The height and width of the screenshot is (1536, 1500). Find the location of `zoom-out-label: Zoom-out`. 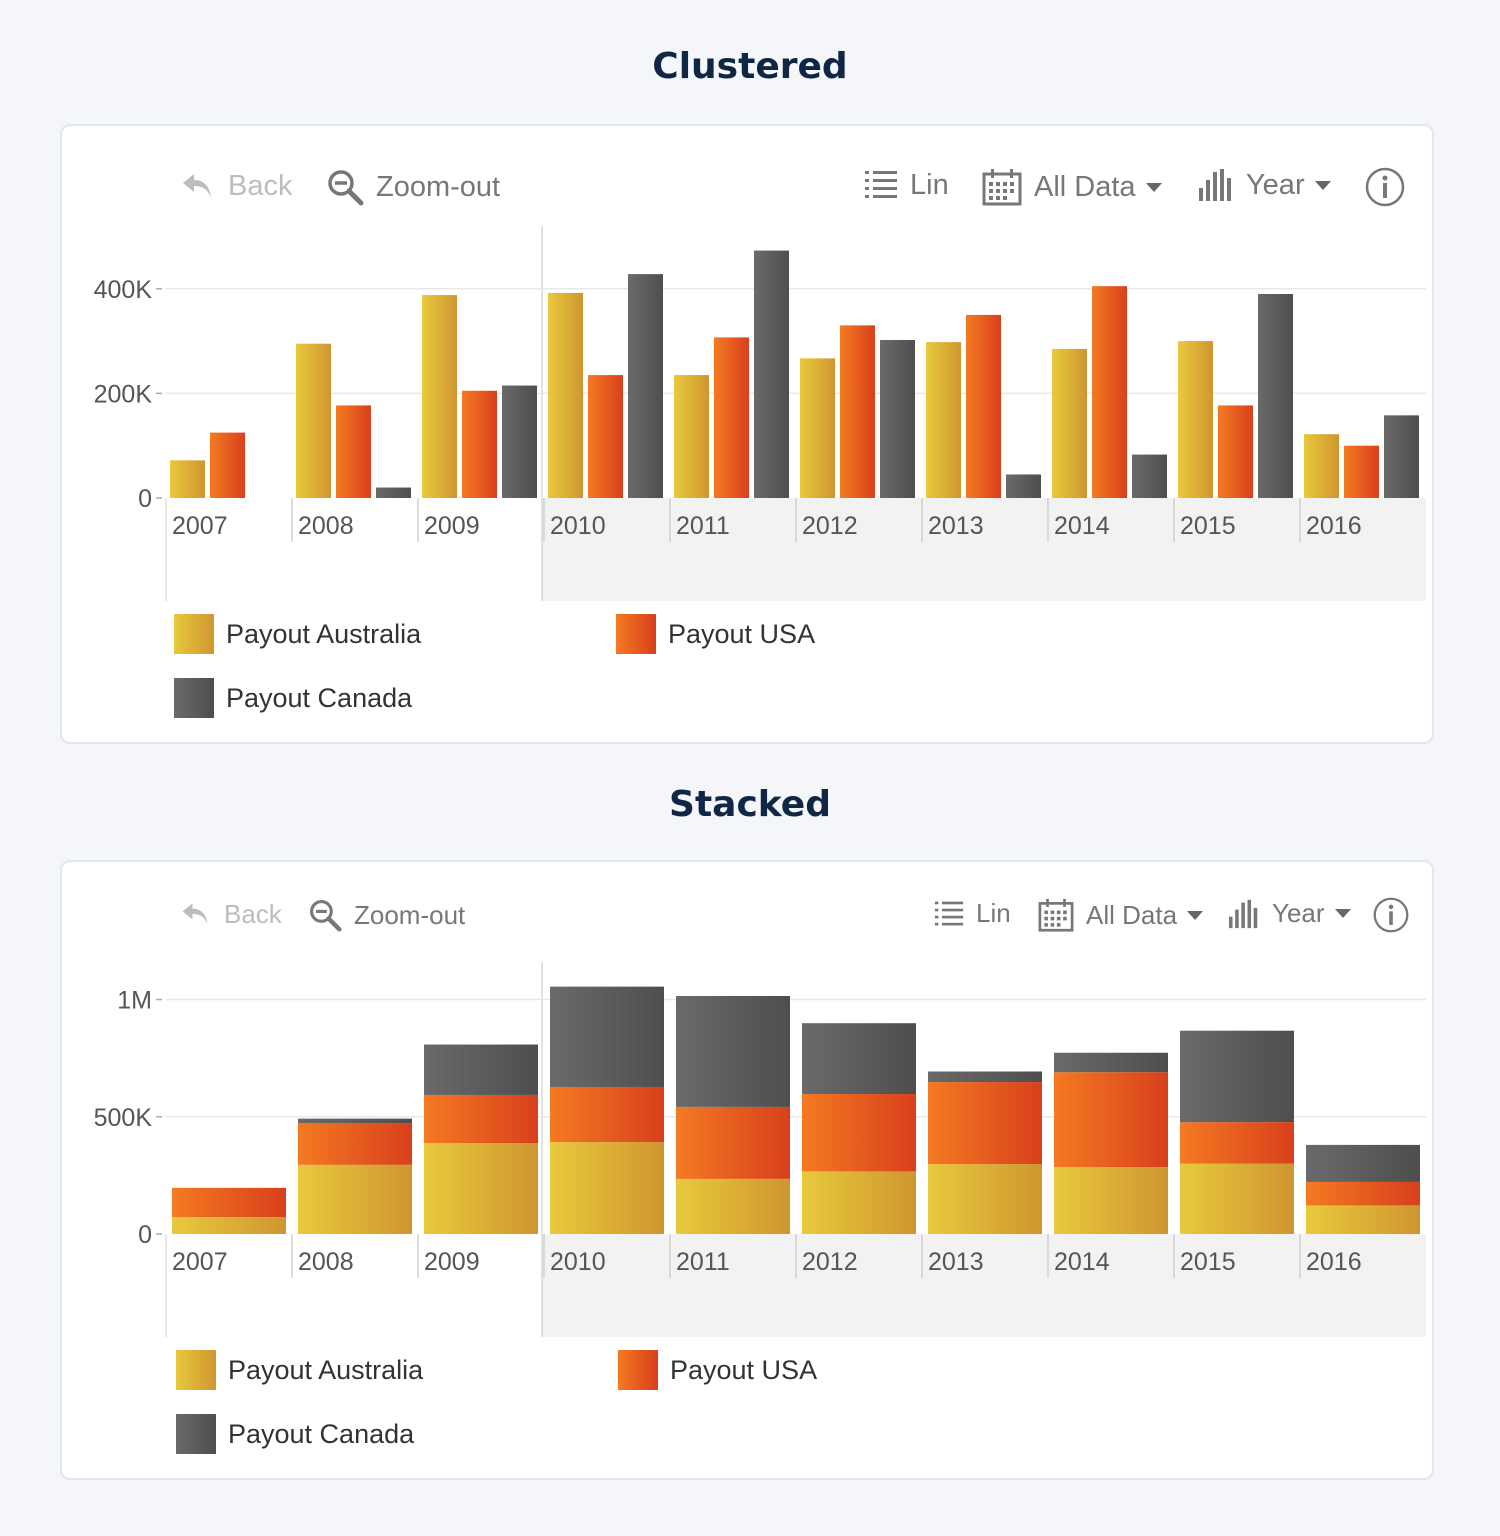

zoom-out-label: Zoom-out is located at coordinates (438, 186).